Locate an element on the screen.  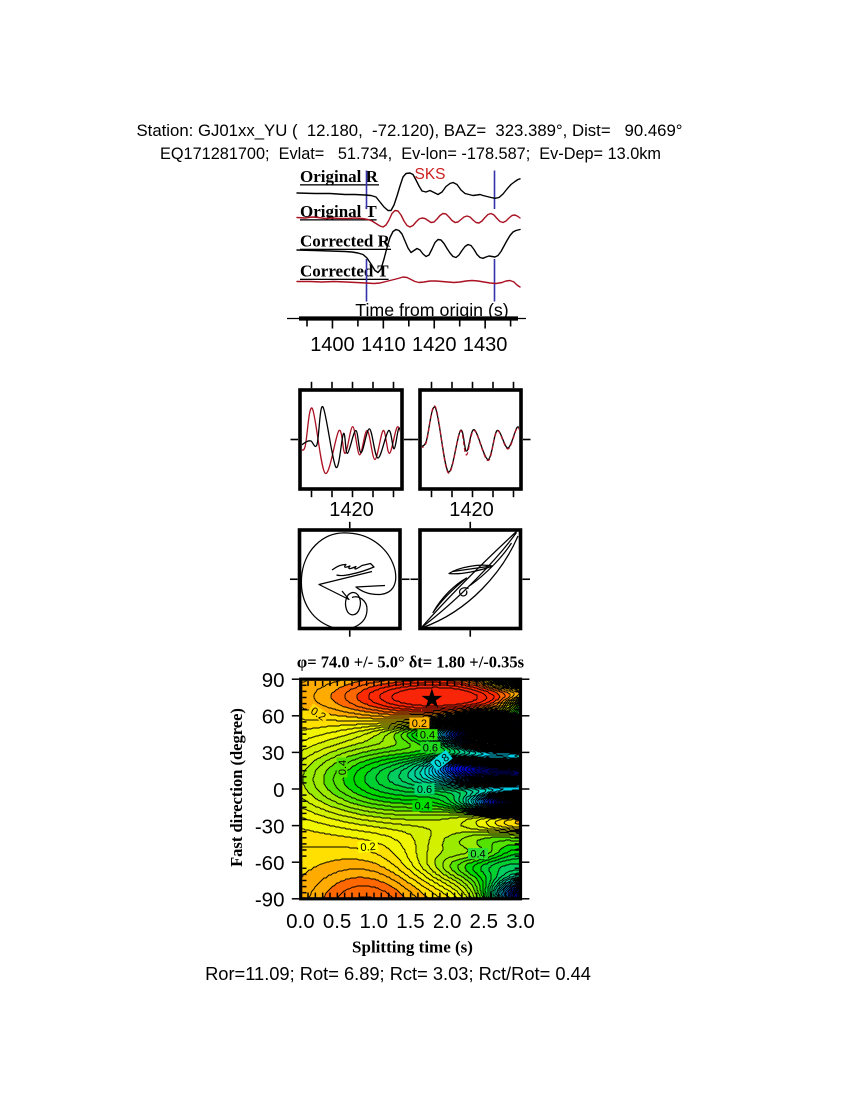
svg-text:φ= 74.0 +/- 5.0° δt= 1.80 +/-0: φ= 74.0 +/- 5.0° δt= 1.80 +/-0.35s is located at coordinates (411, 662).